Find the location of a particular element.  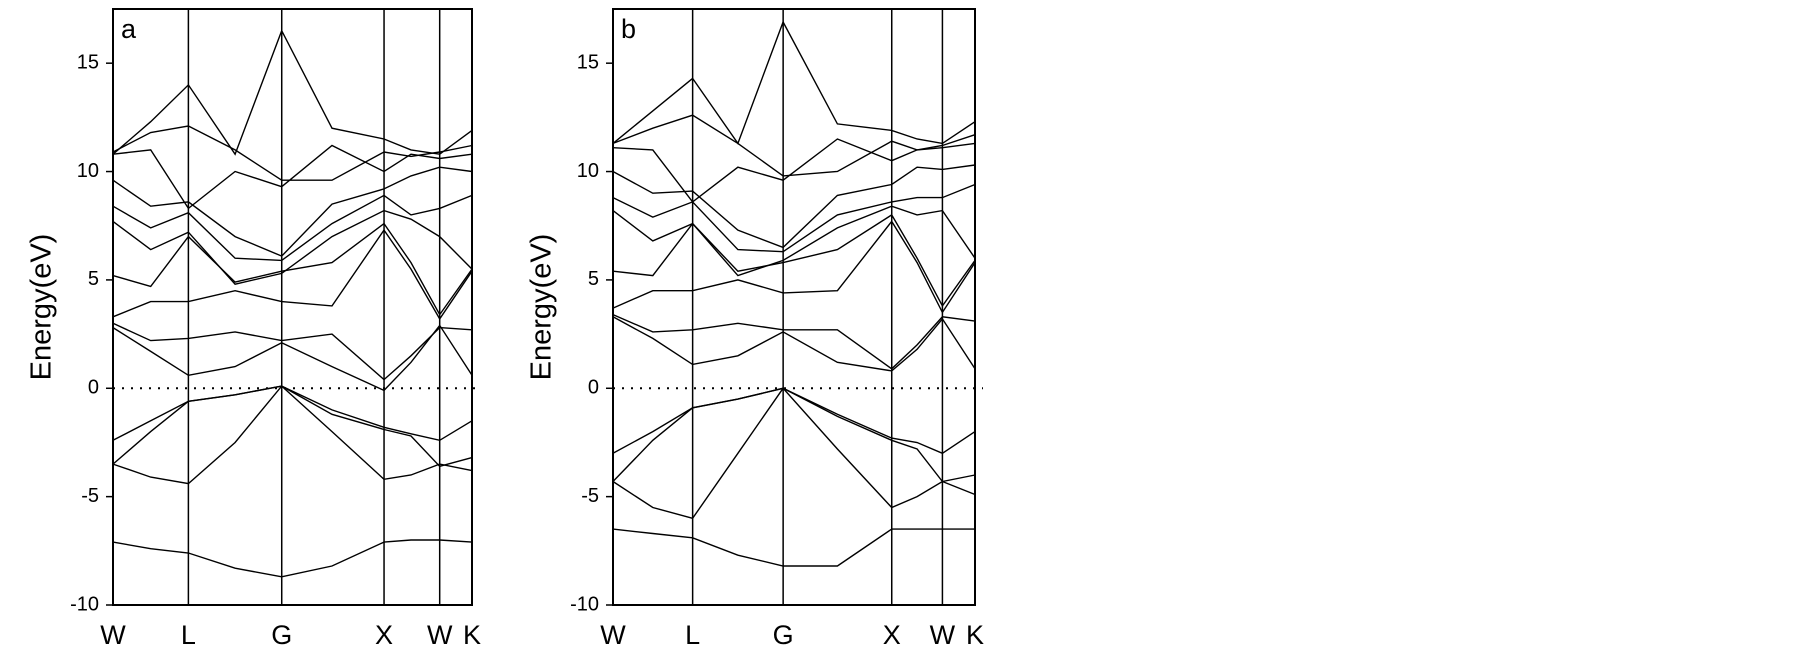

panel-label: a is located at coordinates (129, 29).